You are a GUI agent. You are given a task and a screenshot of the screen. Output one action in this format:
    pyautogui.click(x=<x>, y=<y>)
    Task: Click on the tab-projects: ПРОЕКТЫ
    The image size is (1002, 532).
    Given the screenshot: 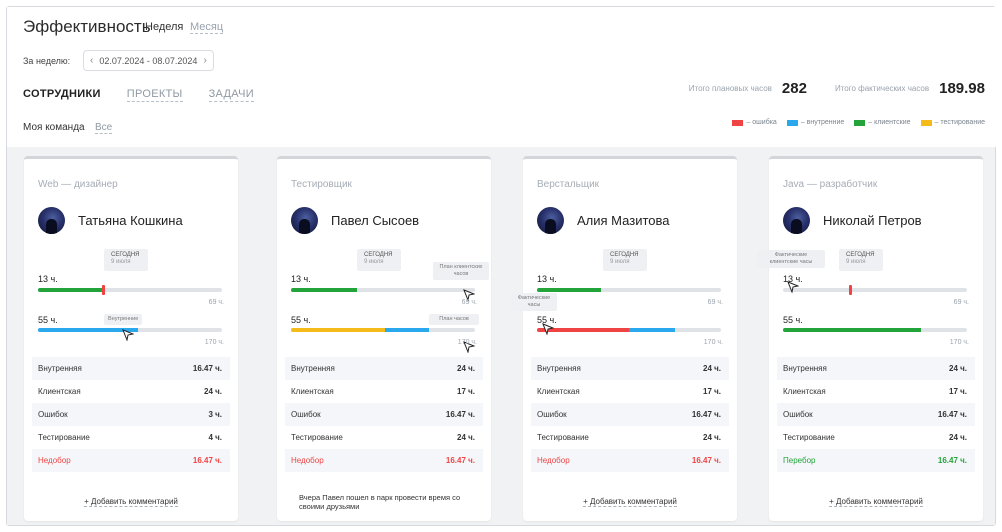 What is the action you would take?
    pyautogui.click(x=154, y=95)
    